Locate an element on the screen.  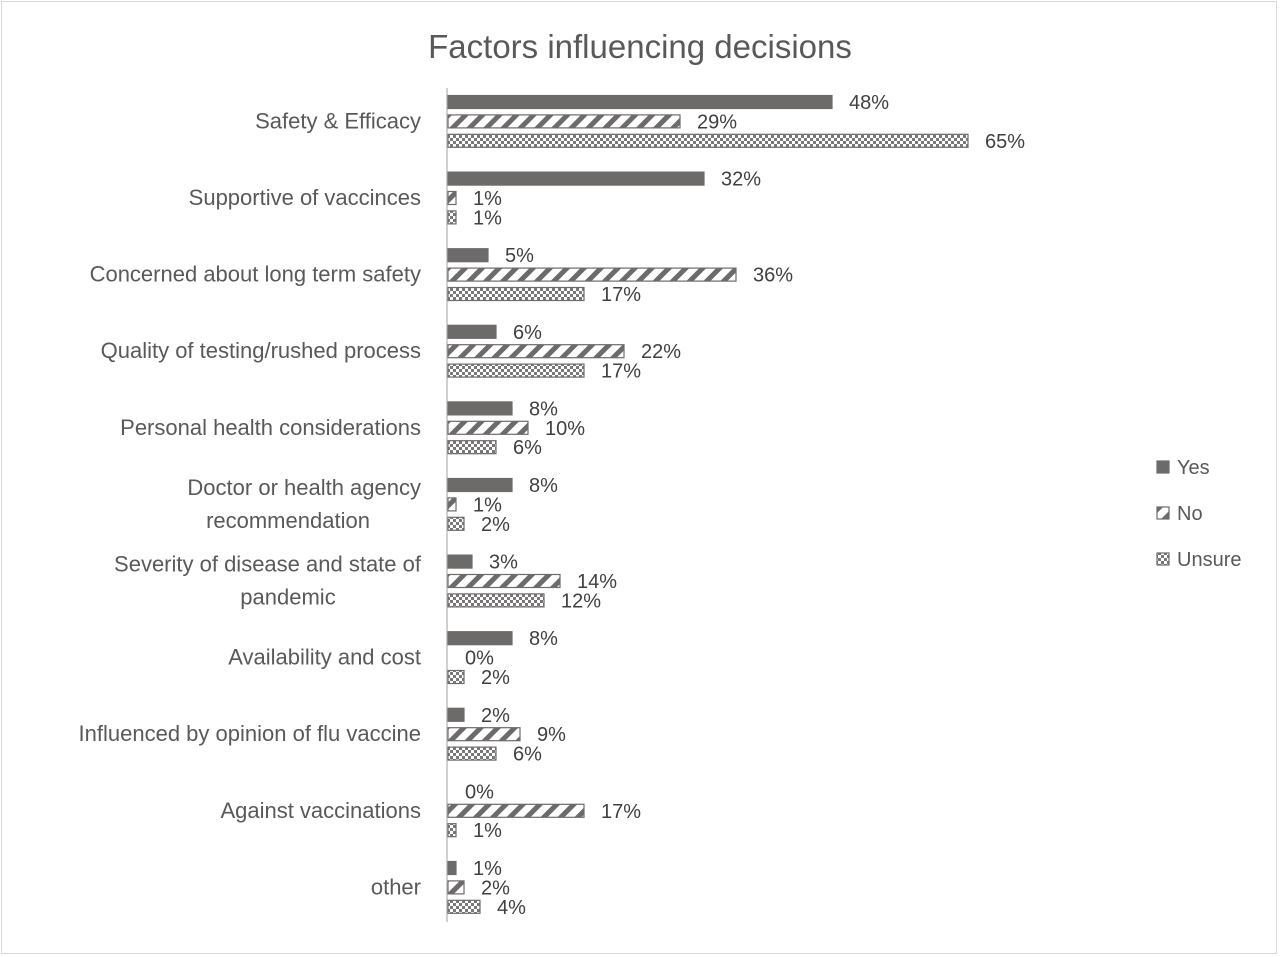
data-label: 32% is located at coordinates (741, 180).